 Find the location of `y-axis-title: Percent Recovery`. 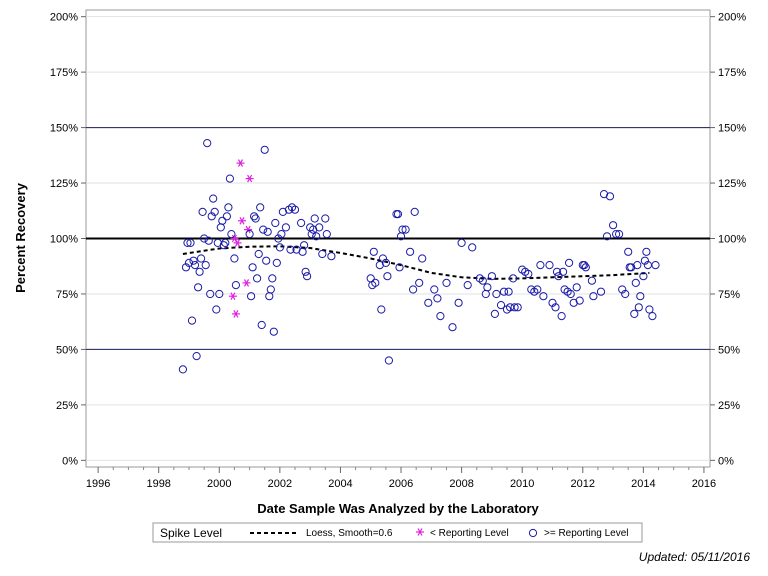

y-axis-title: Percent Recovery is located at coordinates (20, 237).